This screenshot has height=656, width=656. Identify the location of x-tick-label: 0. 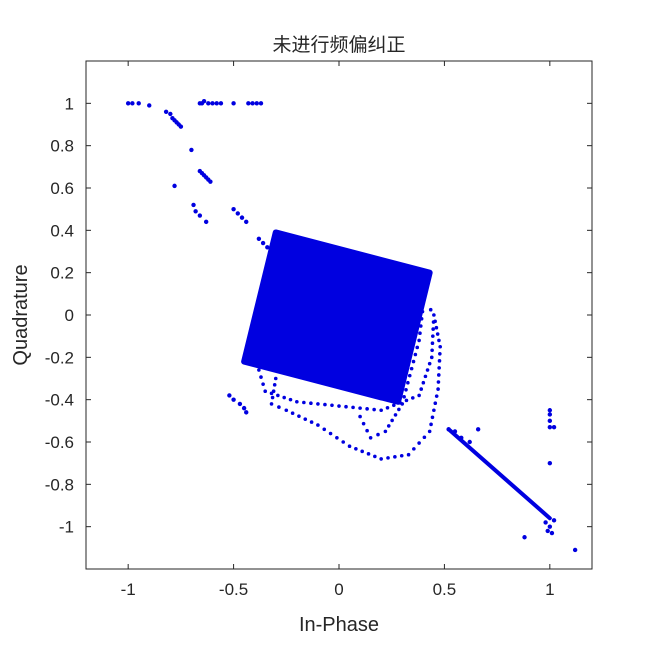
(338, 589).